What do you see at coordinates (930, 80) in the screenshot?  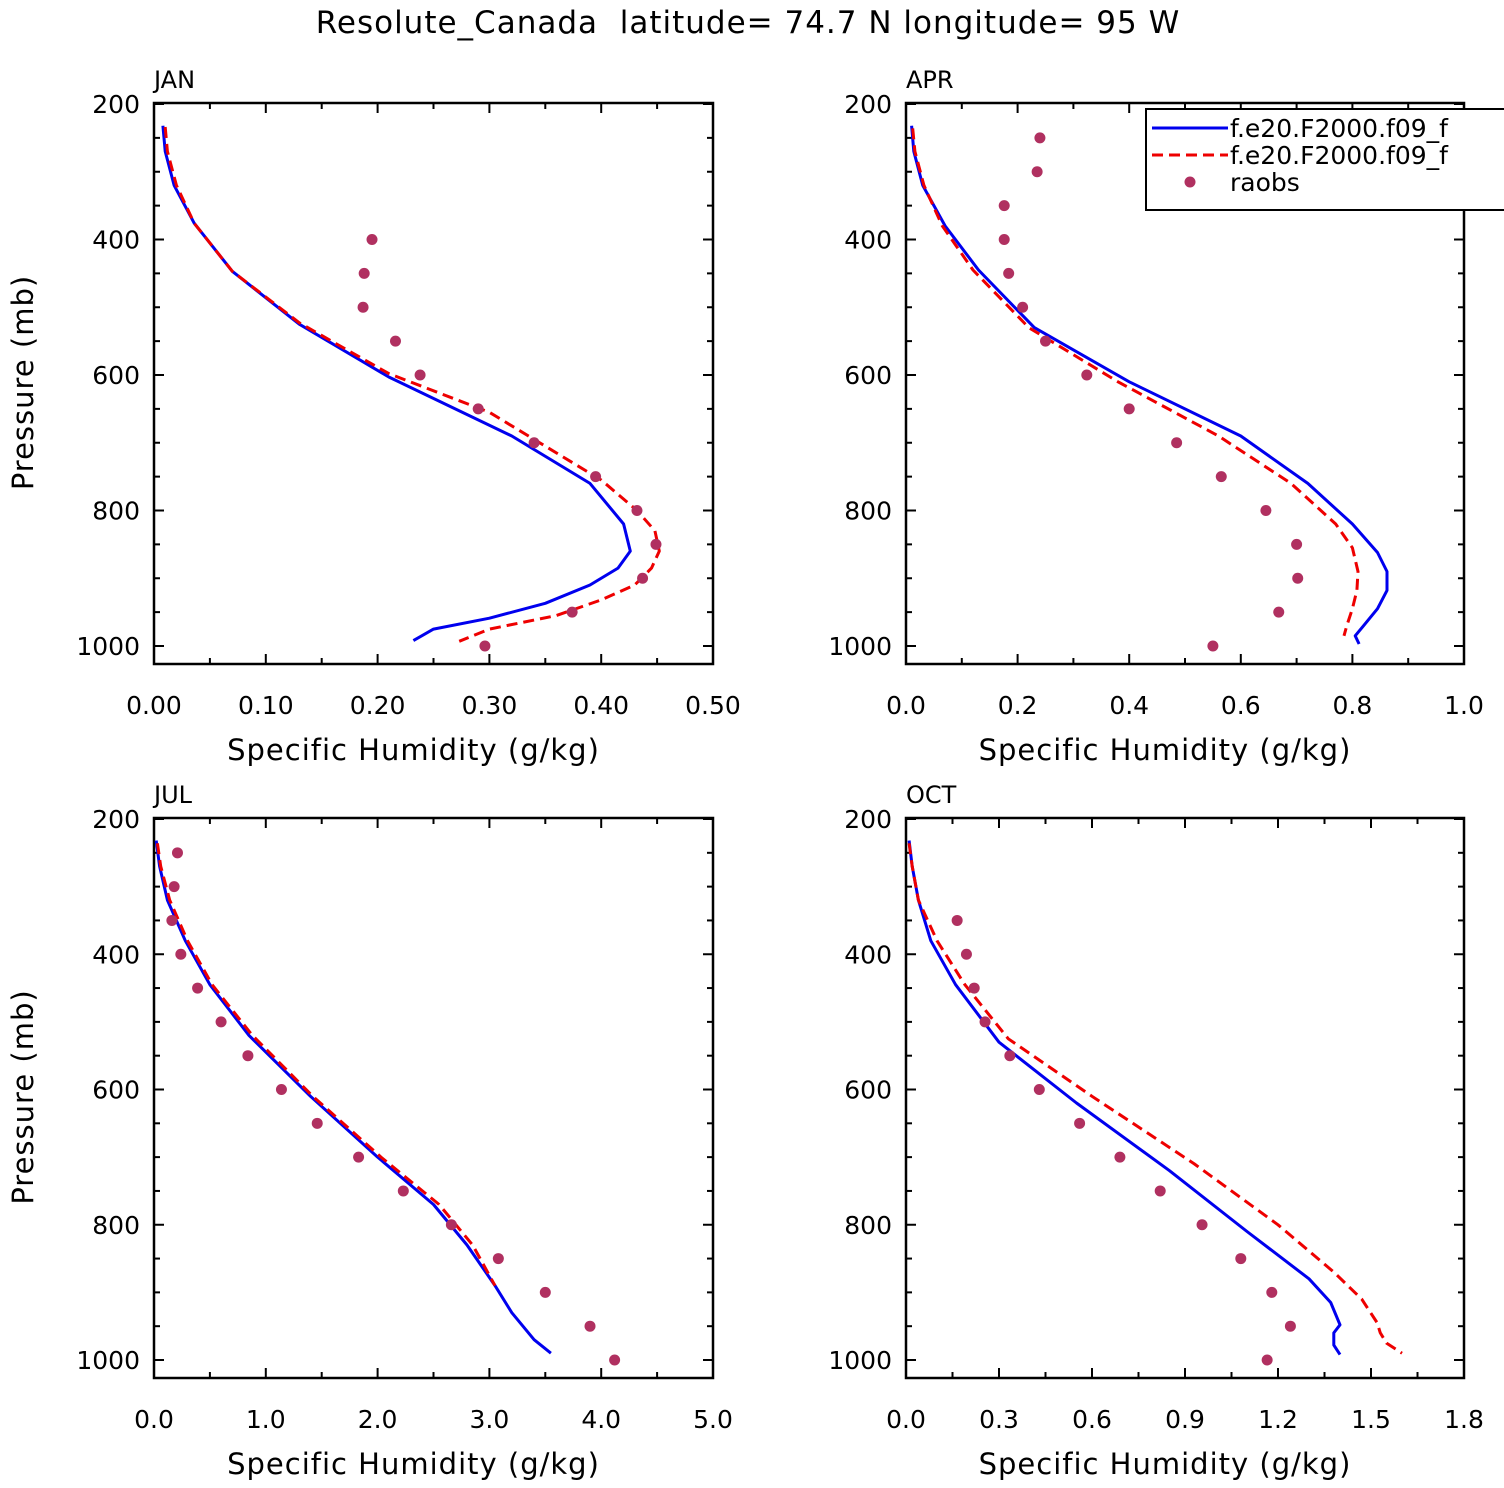 I see `panel-label: APR` at bounding box center [930, 80].